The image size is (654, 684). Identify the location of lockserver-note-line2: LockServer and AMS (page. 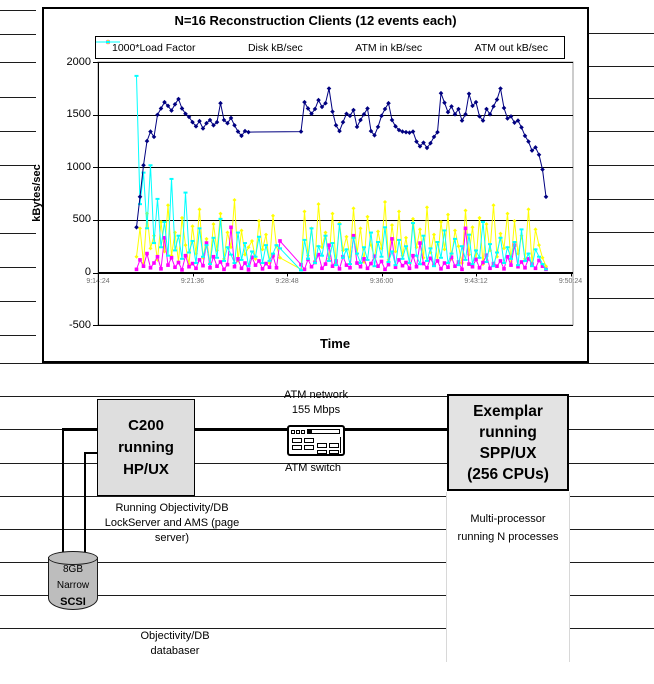
(172, 523).